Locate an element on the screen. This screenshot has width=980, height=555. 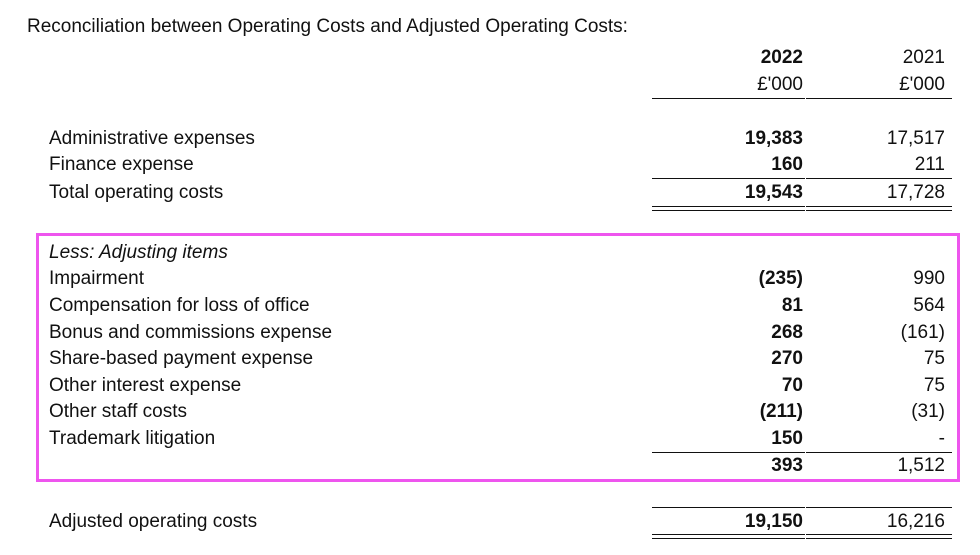
row-value-2022: 81 is located at coordinates (792, 305).